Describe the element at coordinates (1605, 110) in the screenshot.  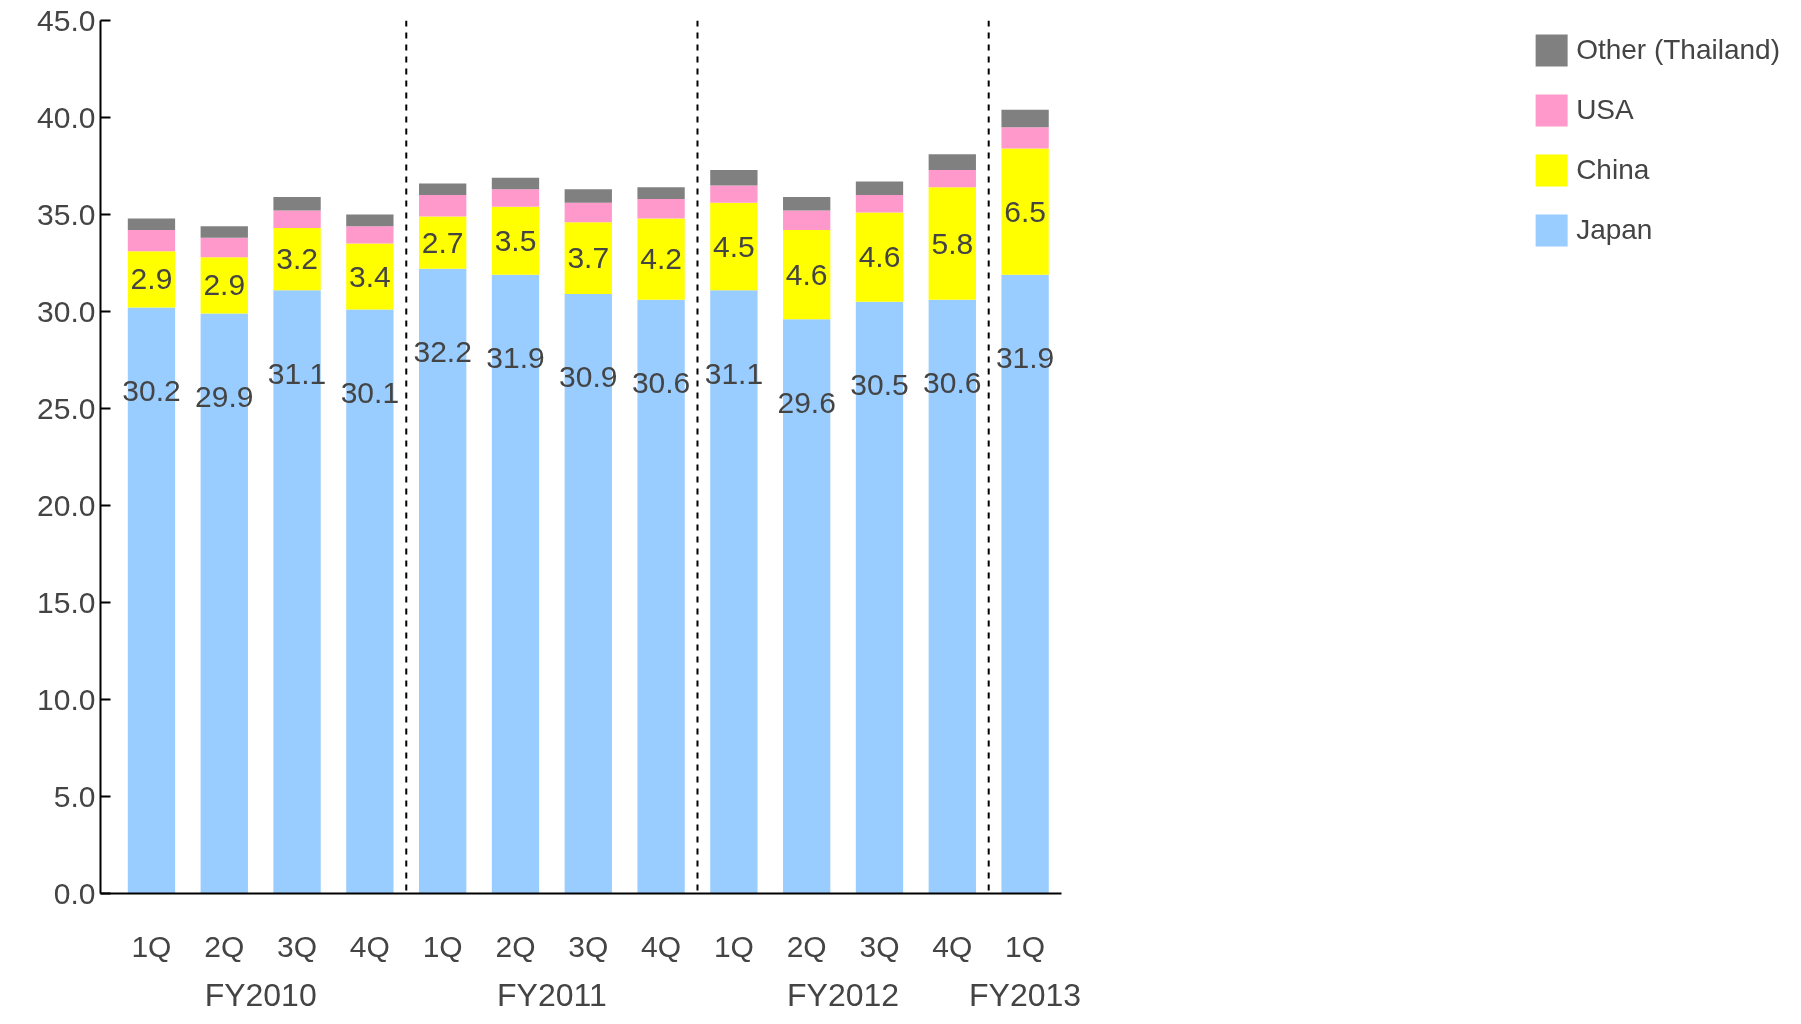
I see `legend-label: USA` at that location.